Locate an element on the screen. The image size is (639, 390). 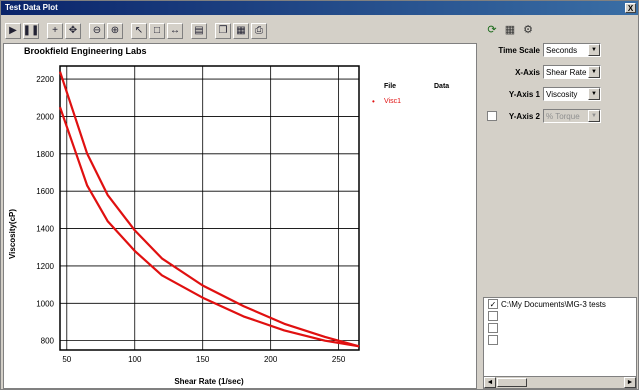
window-title: Test Data Plot is located at coordinates (31, 7).